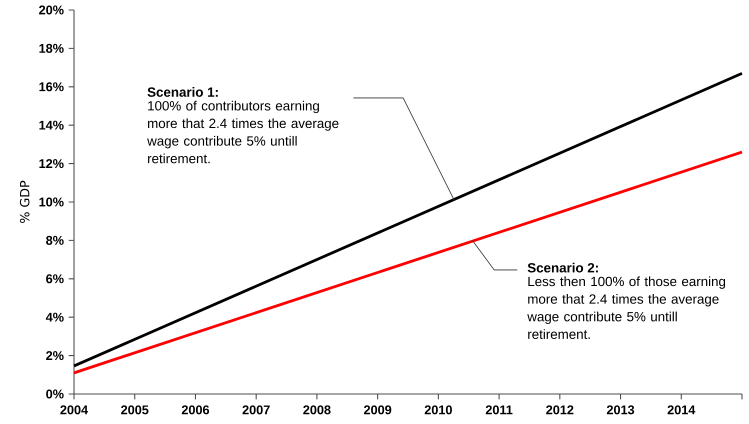 The image size is (749, 424). Describe the element at coordinates (560, 409) in the screenshot. I see `x-tick-label: 2012` at that location.